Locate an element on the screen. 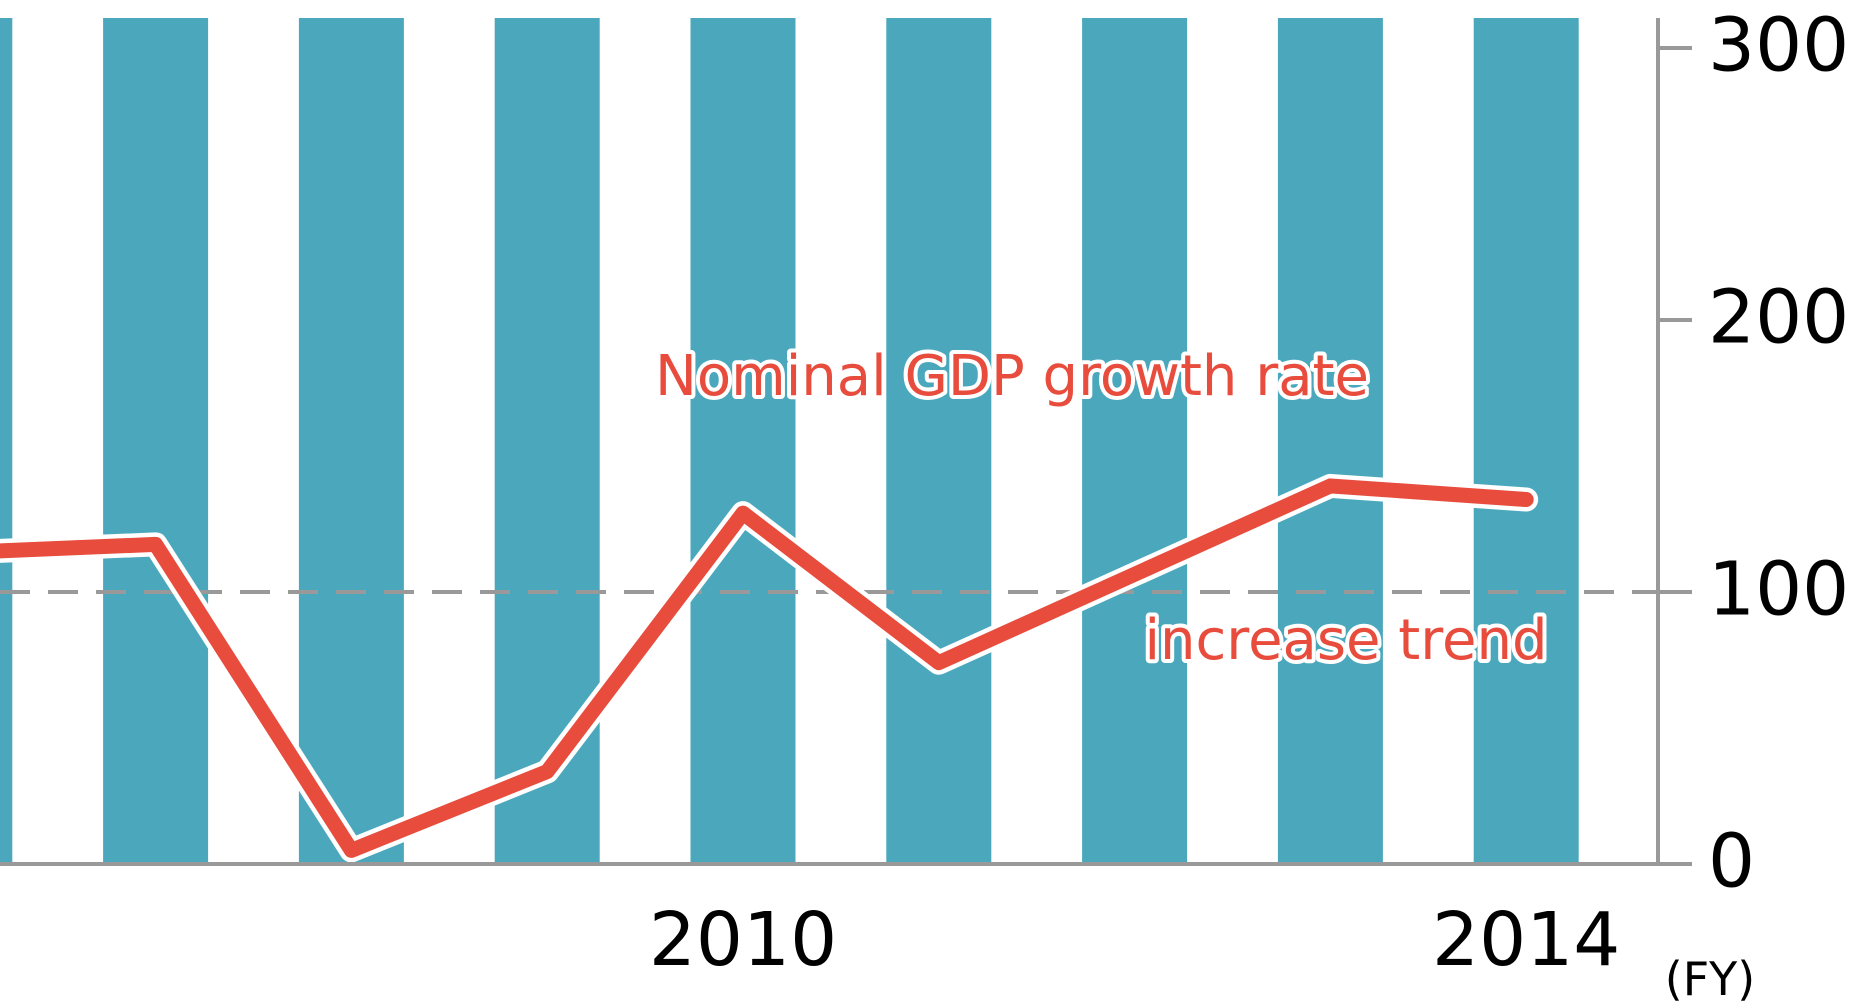 The width and height of the screenshot is (1868, 1005). y-tick-label: 300 is located at coordinates (1778, 46).